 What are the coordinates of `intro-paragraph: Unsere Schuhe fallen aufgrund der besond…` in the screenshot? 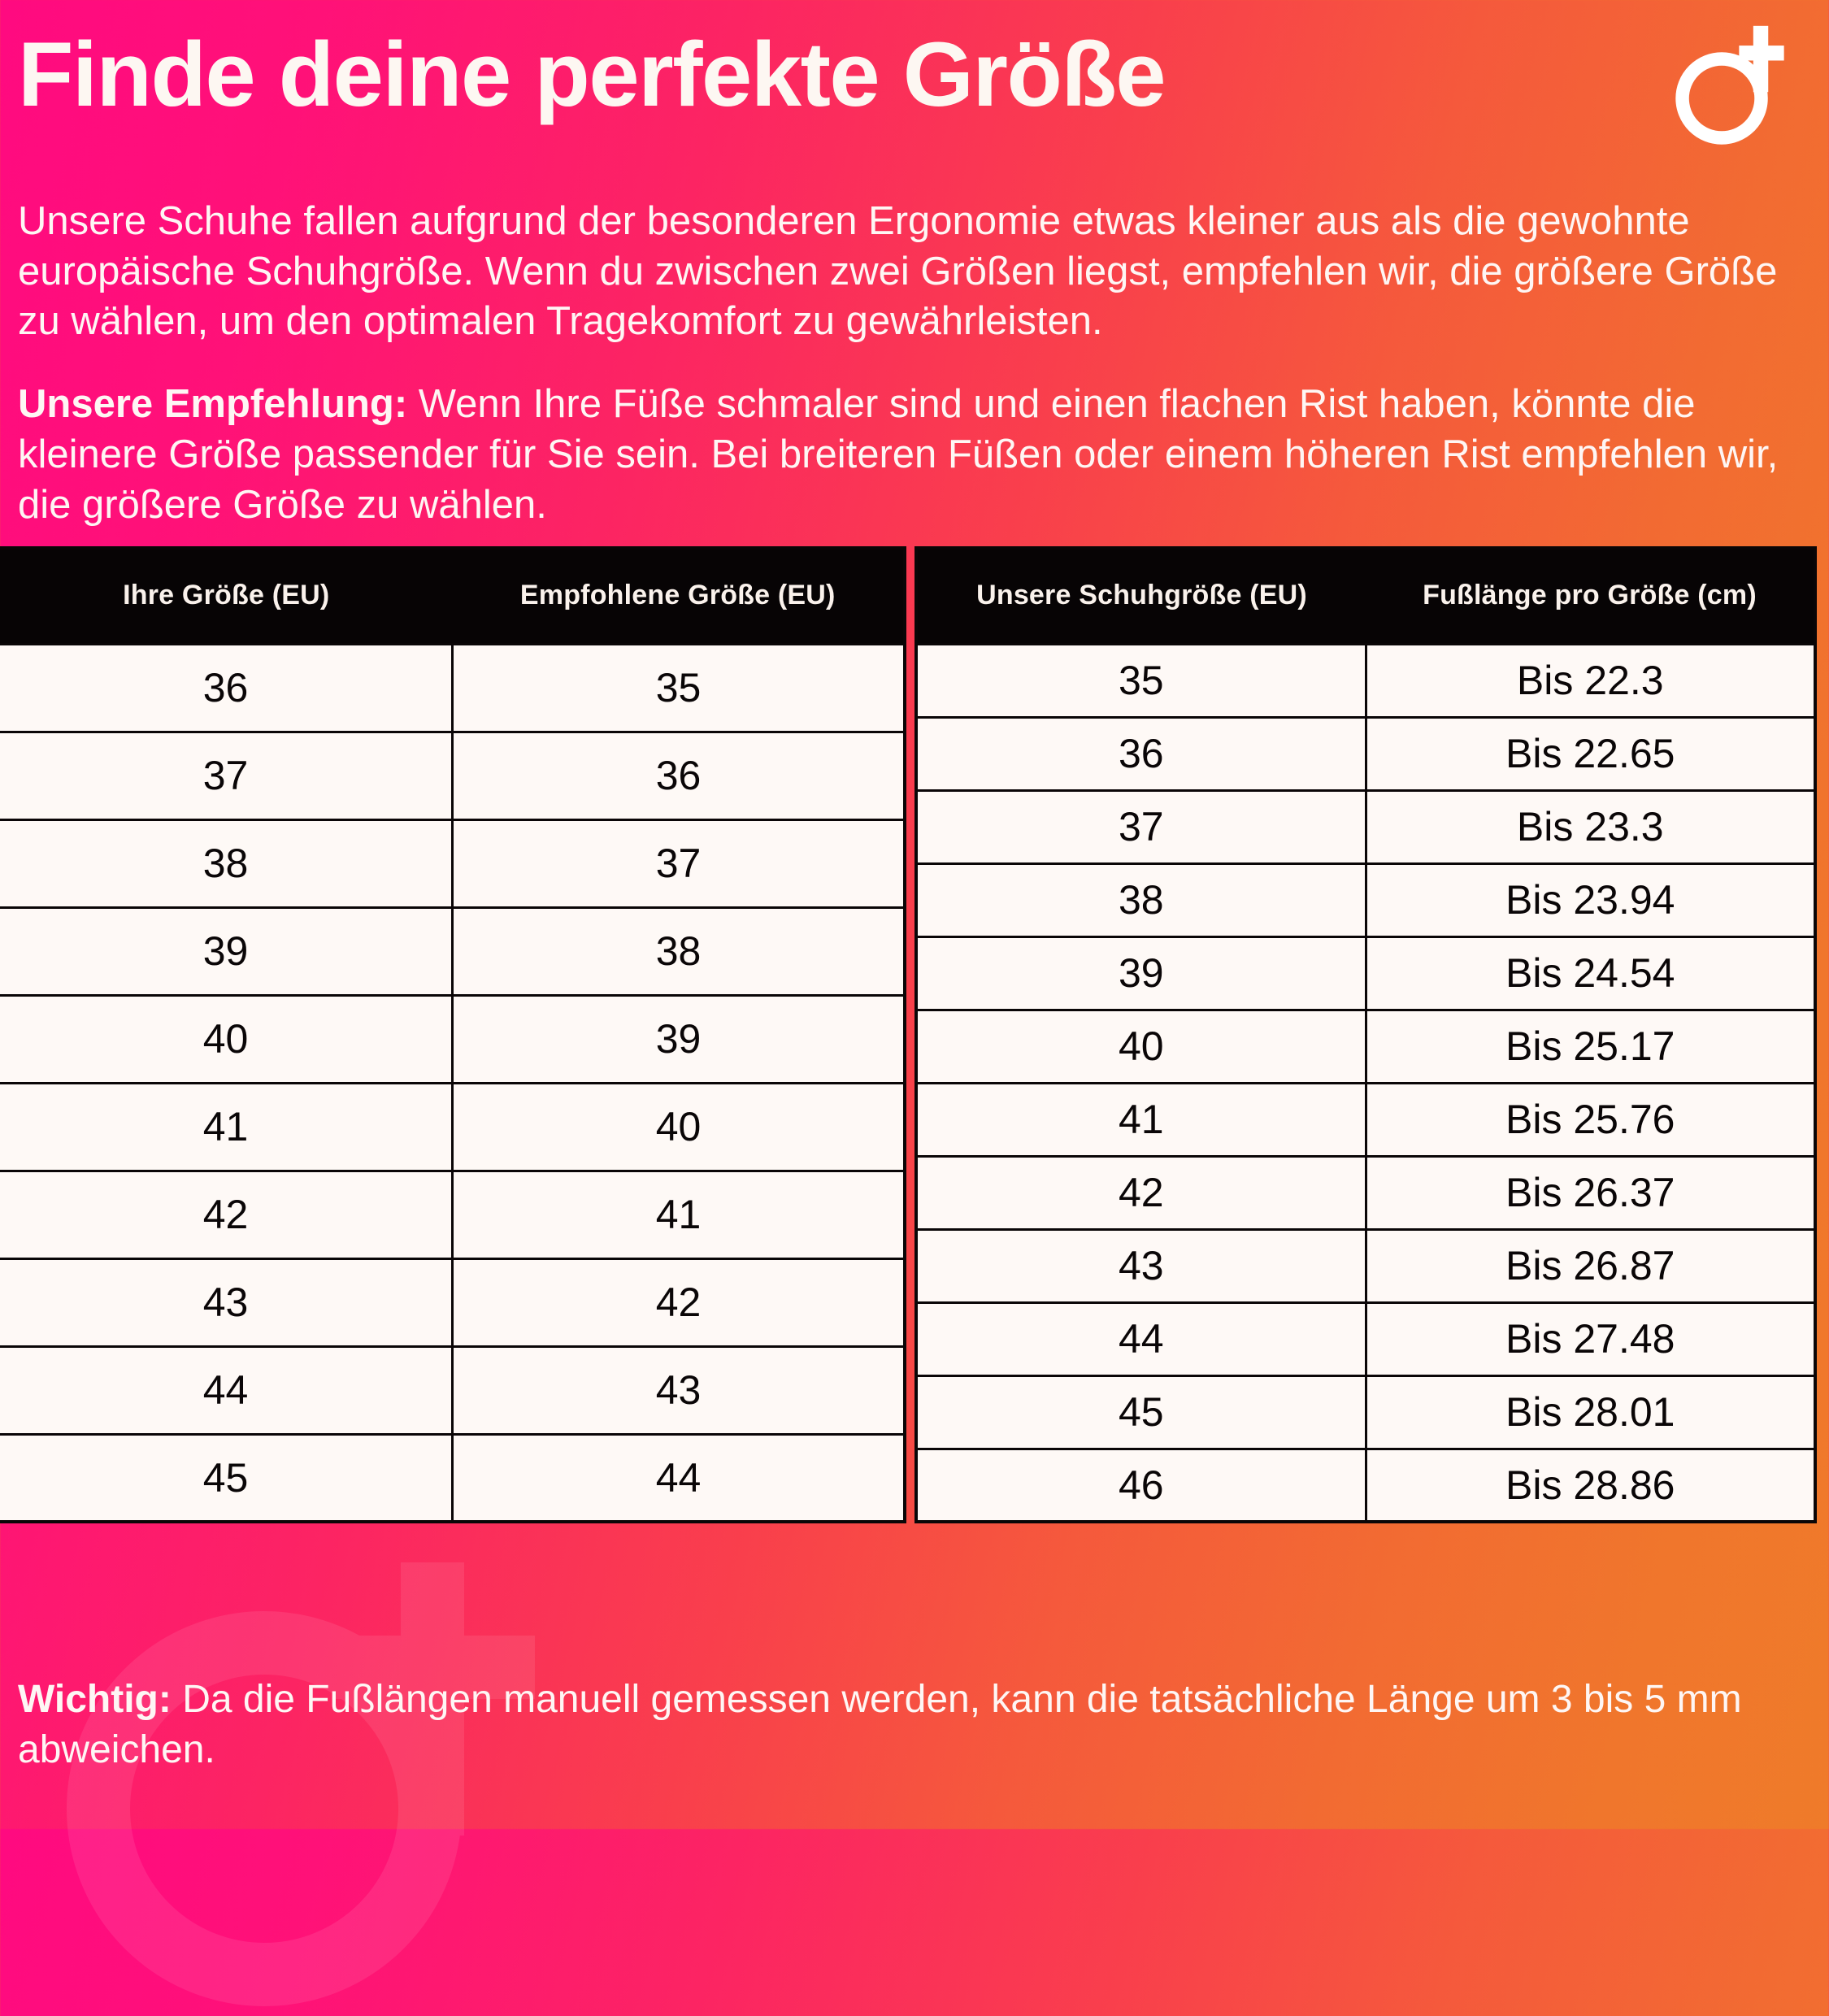 It's located at (898, 271).